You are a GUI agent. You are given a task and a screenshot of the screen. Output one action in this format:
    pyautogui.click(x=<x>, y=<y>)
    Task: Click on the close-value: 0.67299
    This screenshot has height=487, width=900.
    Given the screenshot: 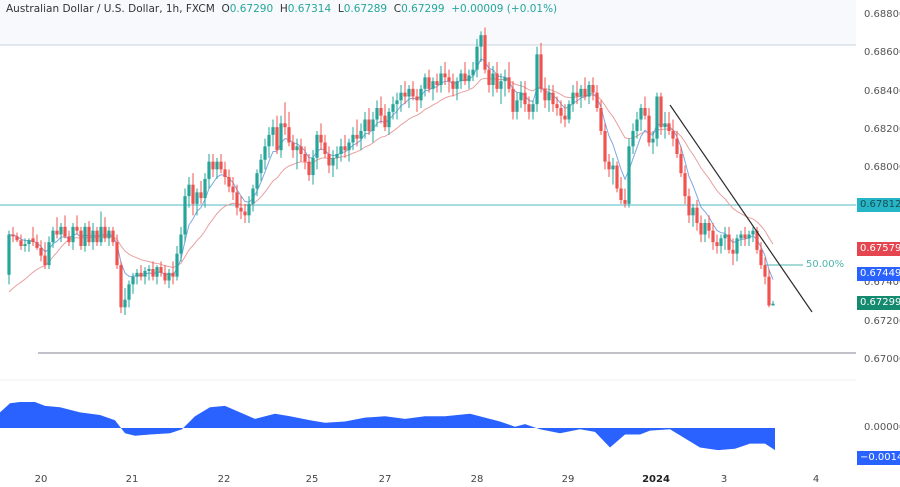 What is the action you would take?
    pyautogui.click(x=423, y=9)
    